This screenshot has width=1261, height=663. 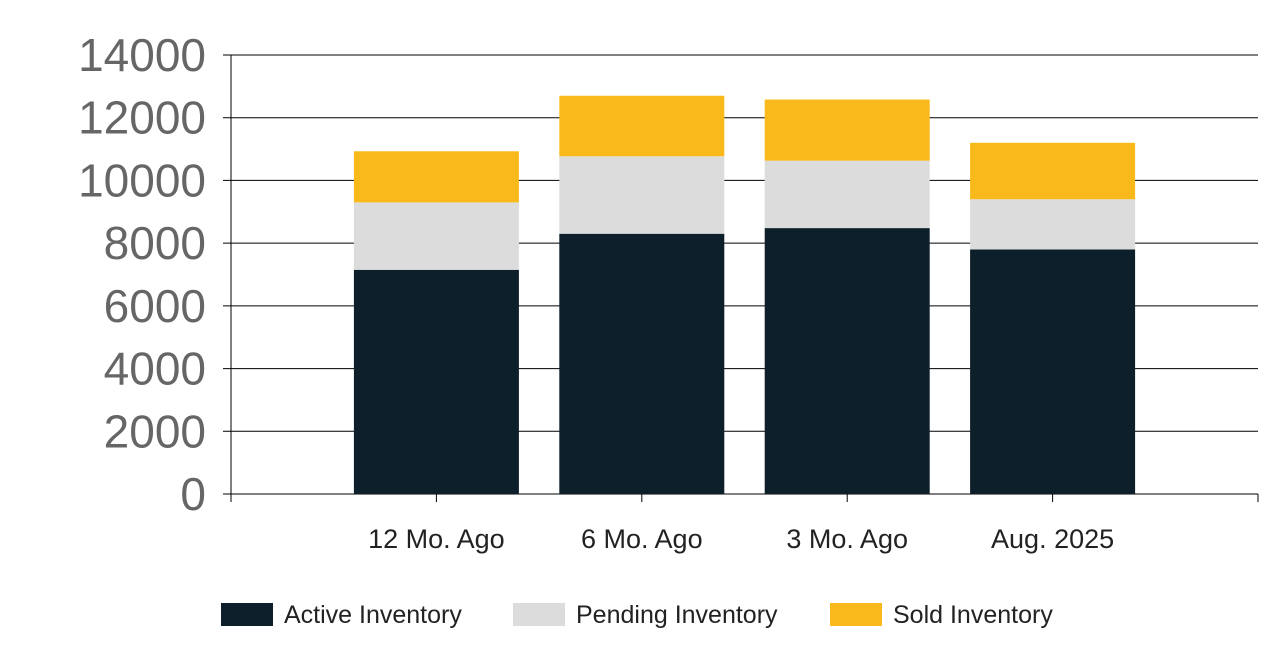 I want to click on legend-label: Active Inventory, so click(x=373, y=615).